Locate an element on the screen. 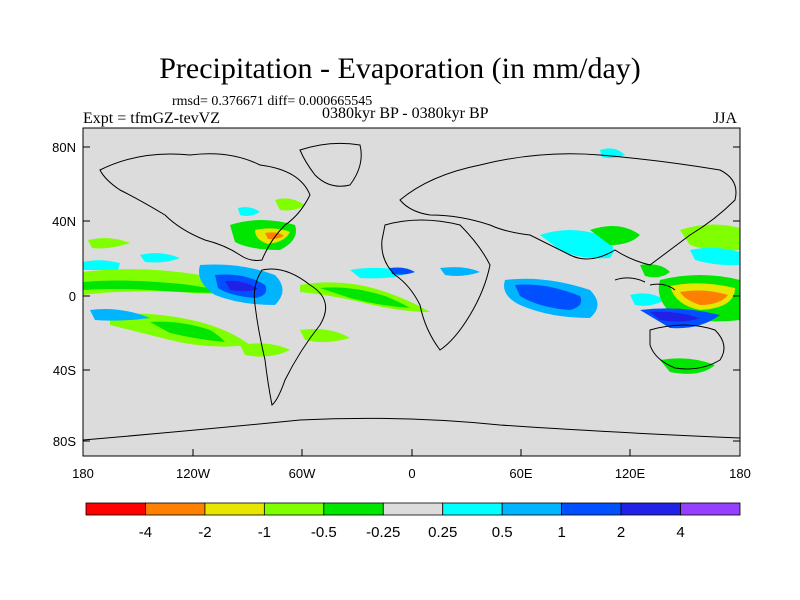 This screenshot has width=800, height=600. colorbar-label: -1 is located at coordinates (264, 532).